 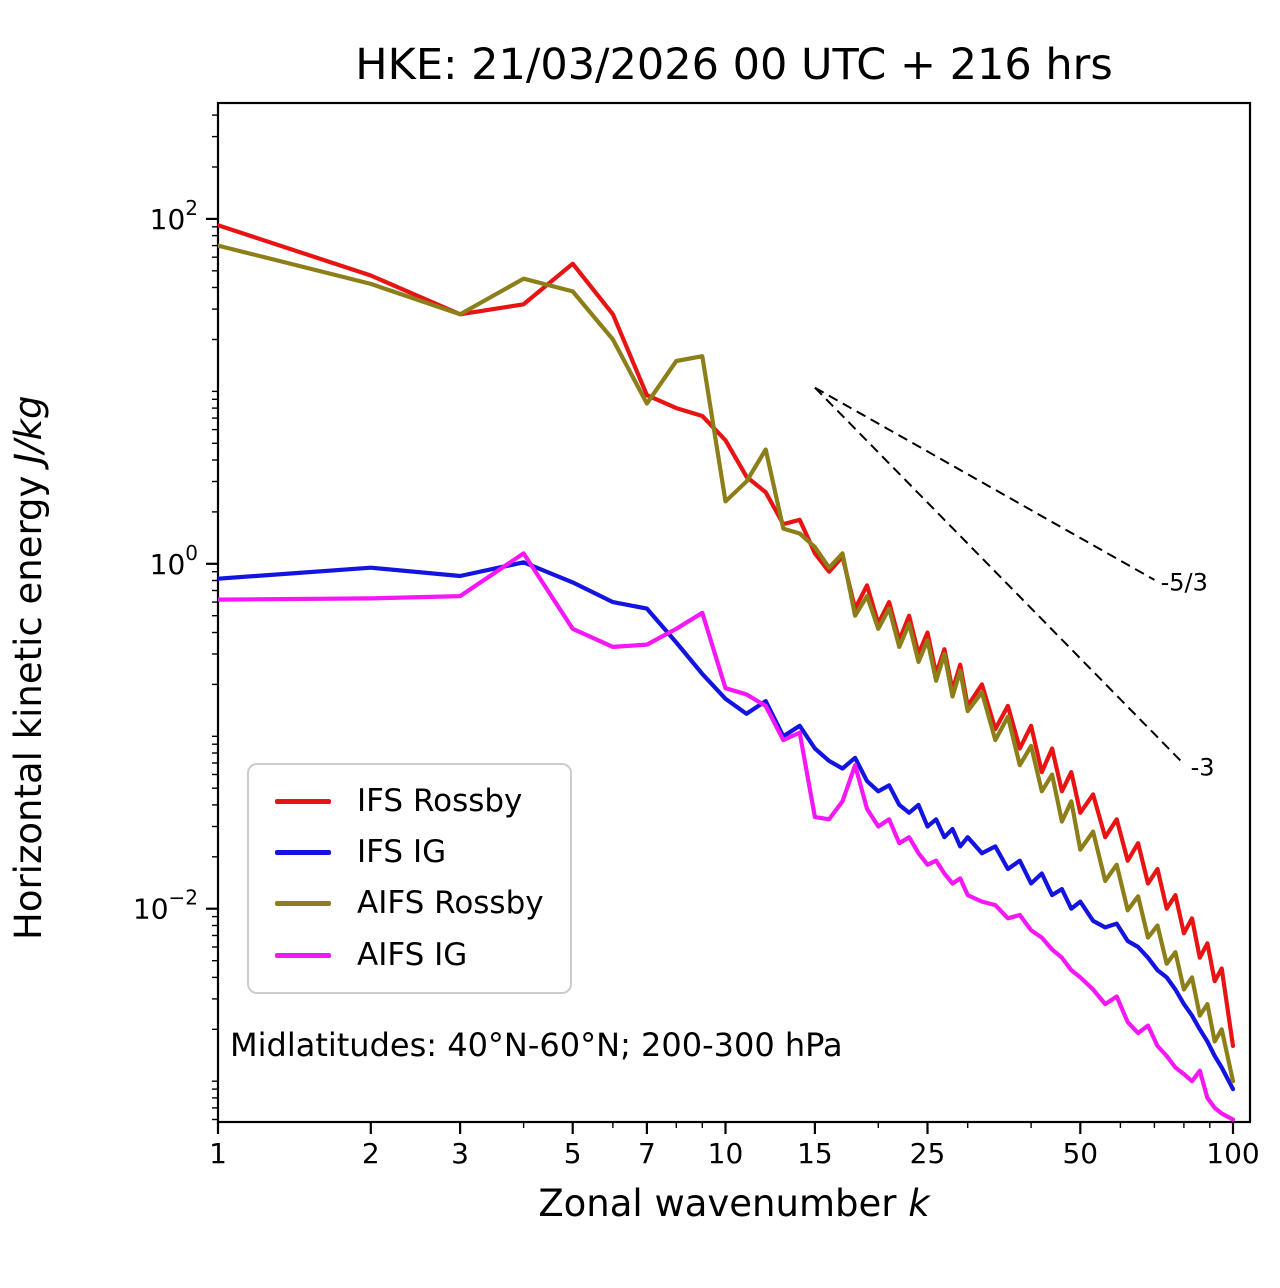 I want to click on y-tick-label: 10⁰, so click(x=174, y=561).